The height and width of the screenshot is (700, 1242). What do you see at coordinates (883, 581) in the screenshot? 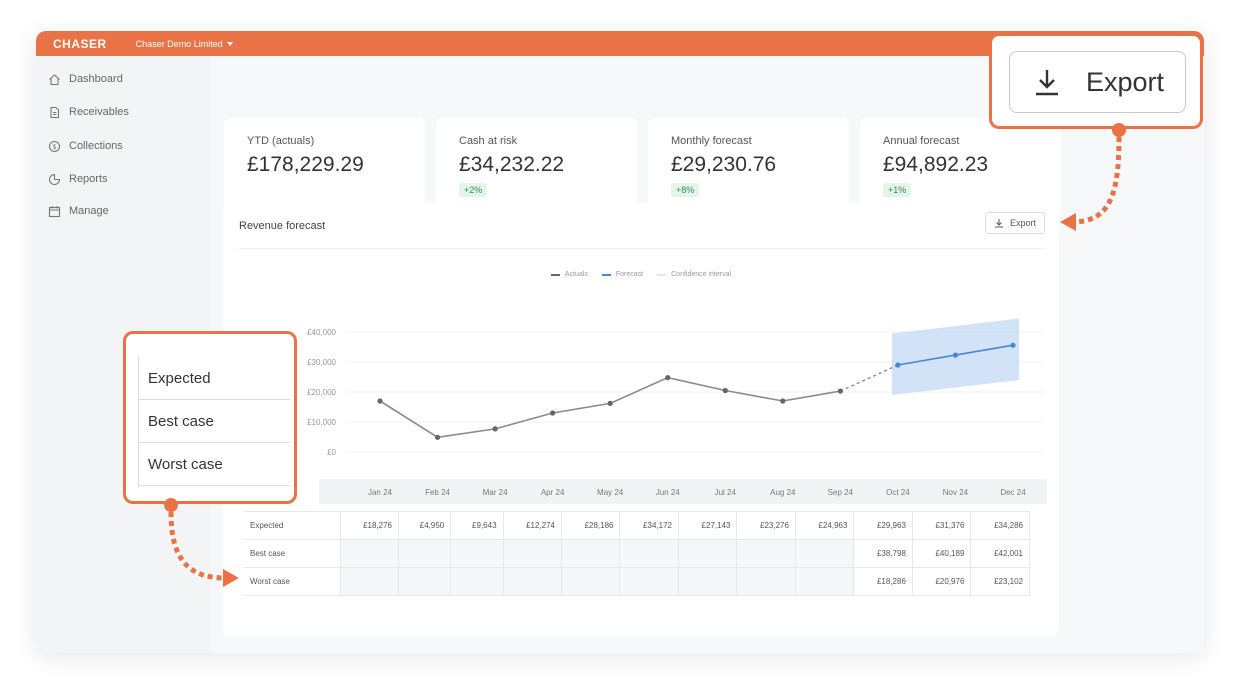
I see `table-cell: £18,286` at bounding box center [883, 581].